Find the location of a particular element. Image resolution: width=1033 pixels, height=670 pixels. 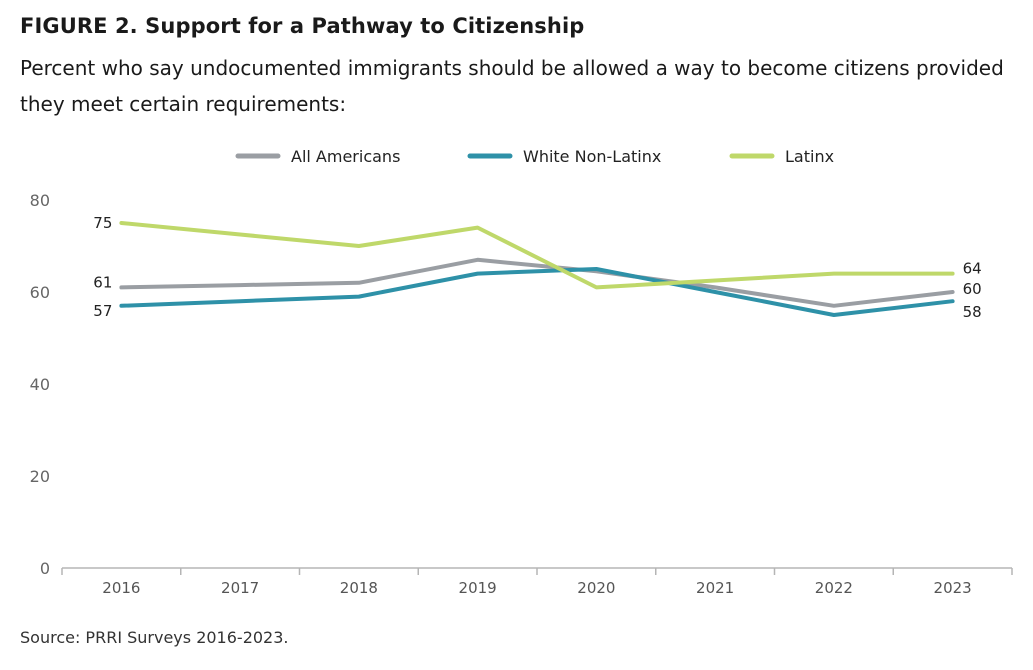

series-line-white-non-latinx is located at coordinates (537, 292).